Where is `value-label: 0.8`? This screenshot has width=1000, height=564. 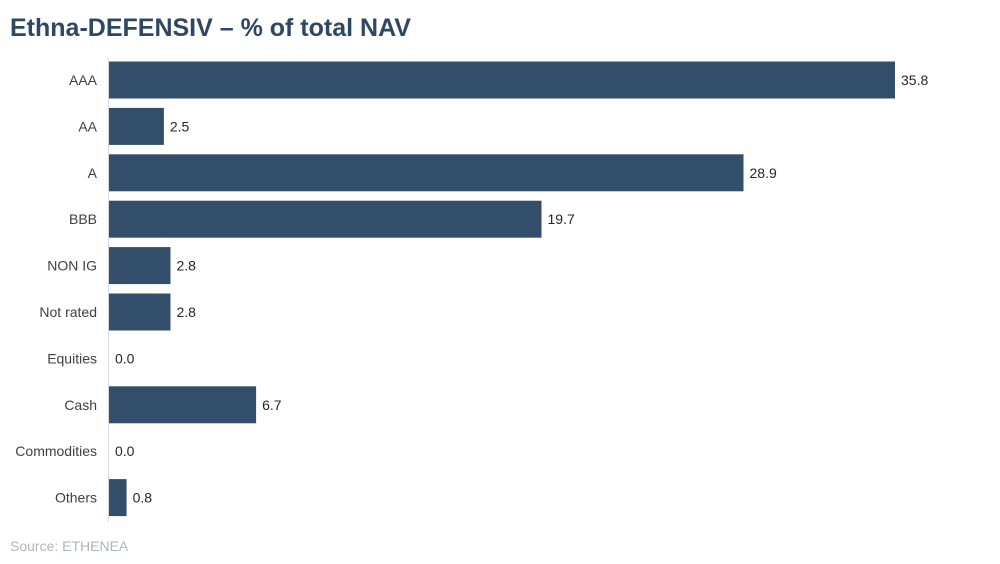
value-label: 0.8 is located at coordinates (143, 498).